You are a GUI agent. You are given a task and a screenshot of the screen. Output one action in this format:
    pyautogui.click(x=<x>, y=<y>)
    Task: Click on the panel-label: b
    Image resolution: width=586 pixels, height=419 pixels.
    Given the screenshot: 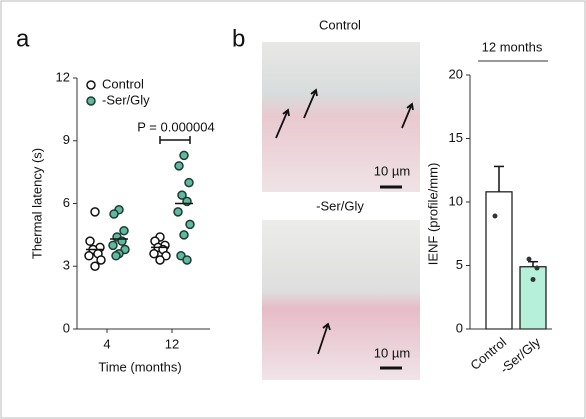 What is the action you would take?
    pyautogui.click(x=238, y=38)
    